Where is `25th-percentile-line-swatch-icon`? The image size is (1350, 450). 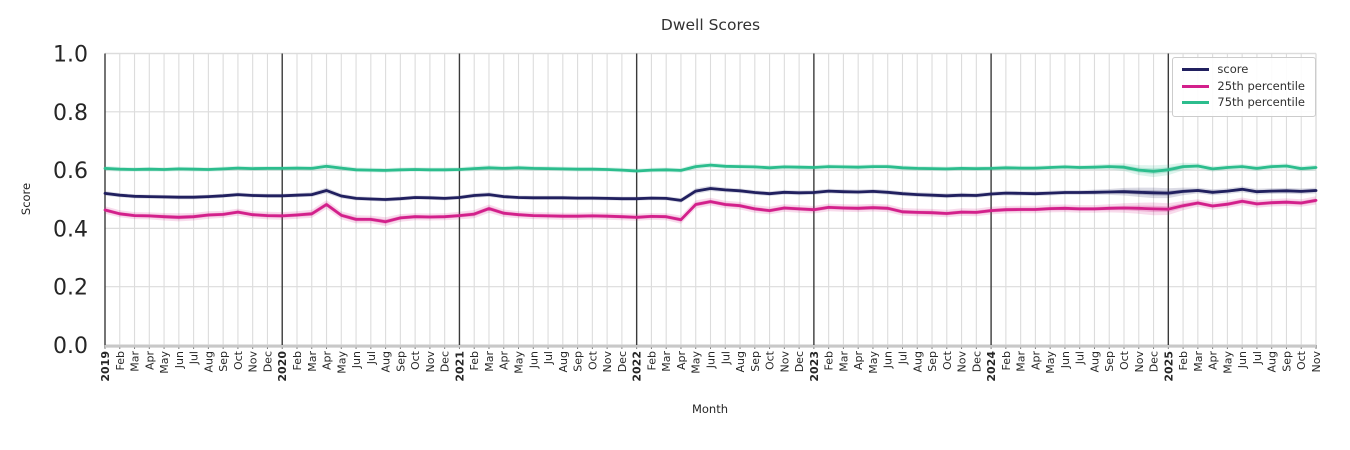
25th-percentile-line-swatch-icon is located at coordinates (1196, 86).